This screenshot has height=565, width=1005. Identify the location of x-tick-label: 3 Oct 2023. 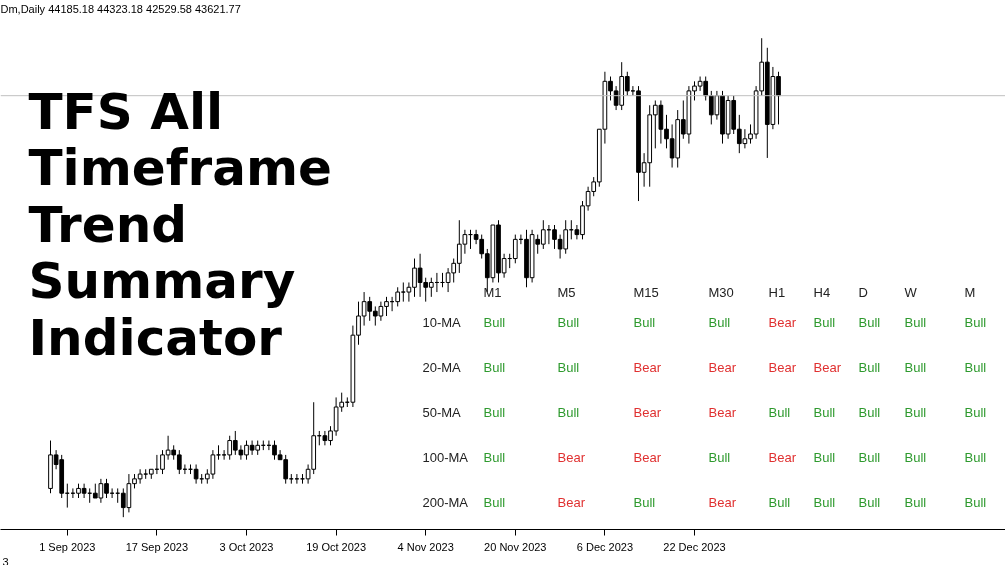
(246, 546).